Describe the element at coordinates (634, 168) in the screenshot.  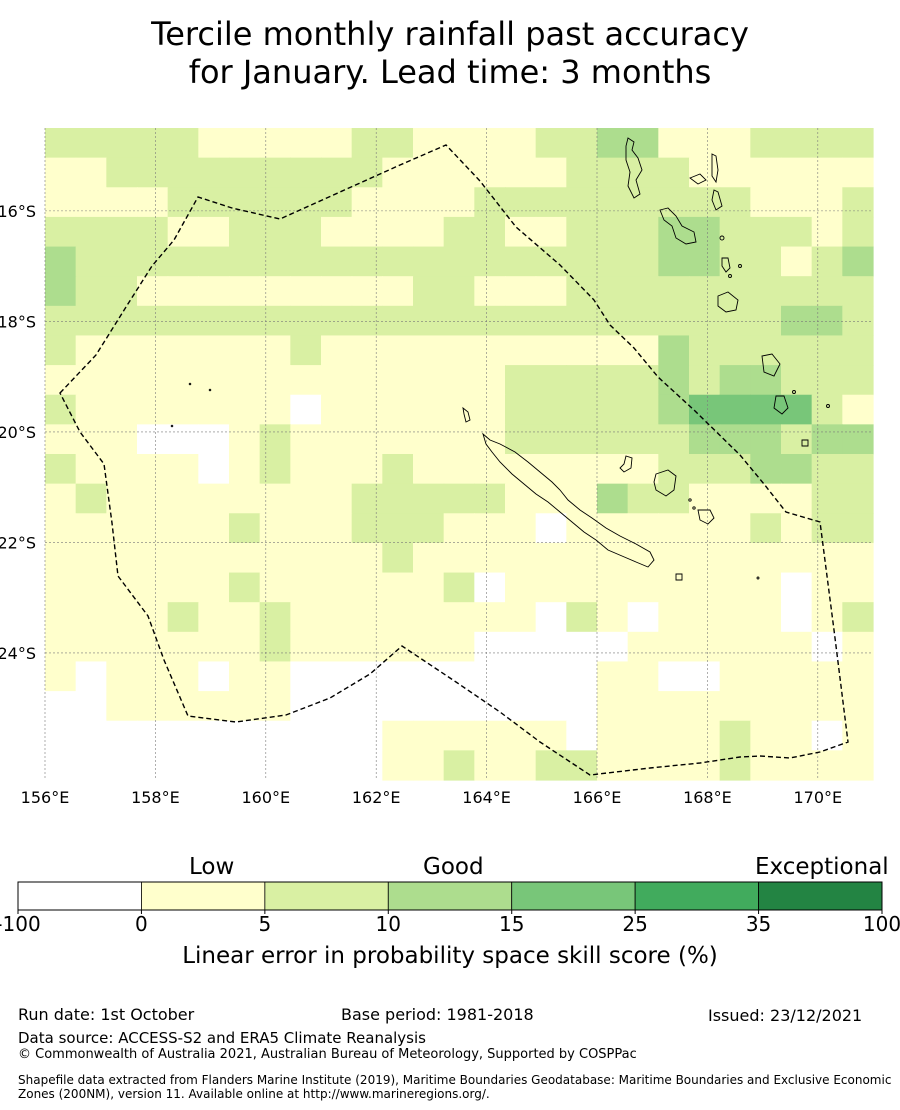
I see `espiritu-santo` at that location.